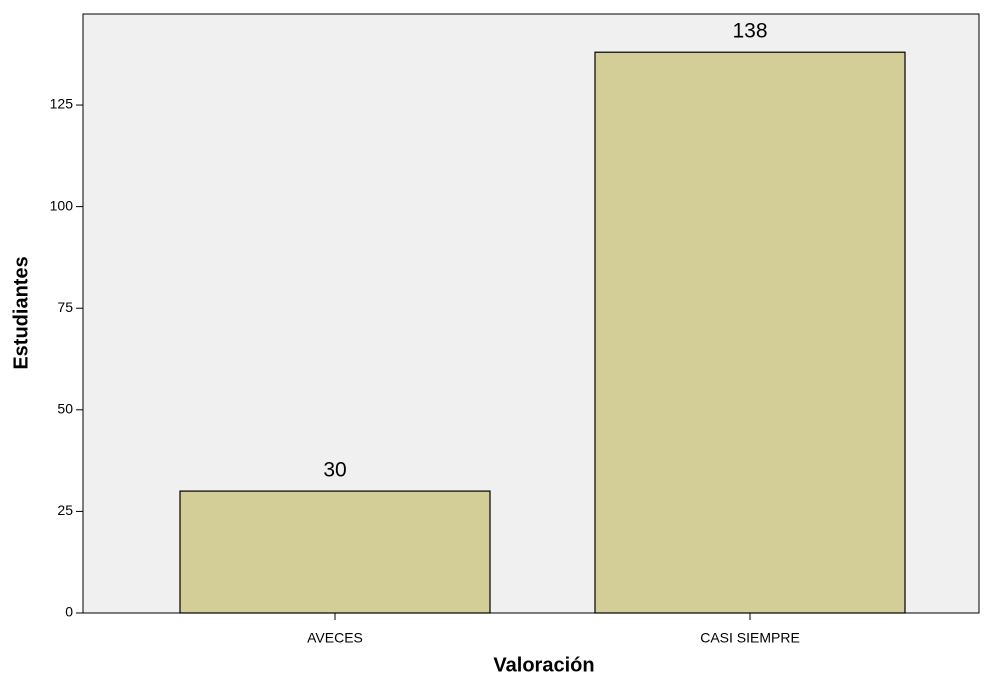  What do you see at coordinates (749, 31) in the screenshot?
I see `data-label: 138` at bounding box center [749, 31].